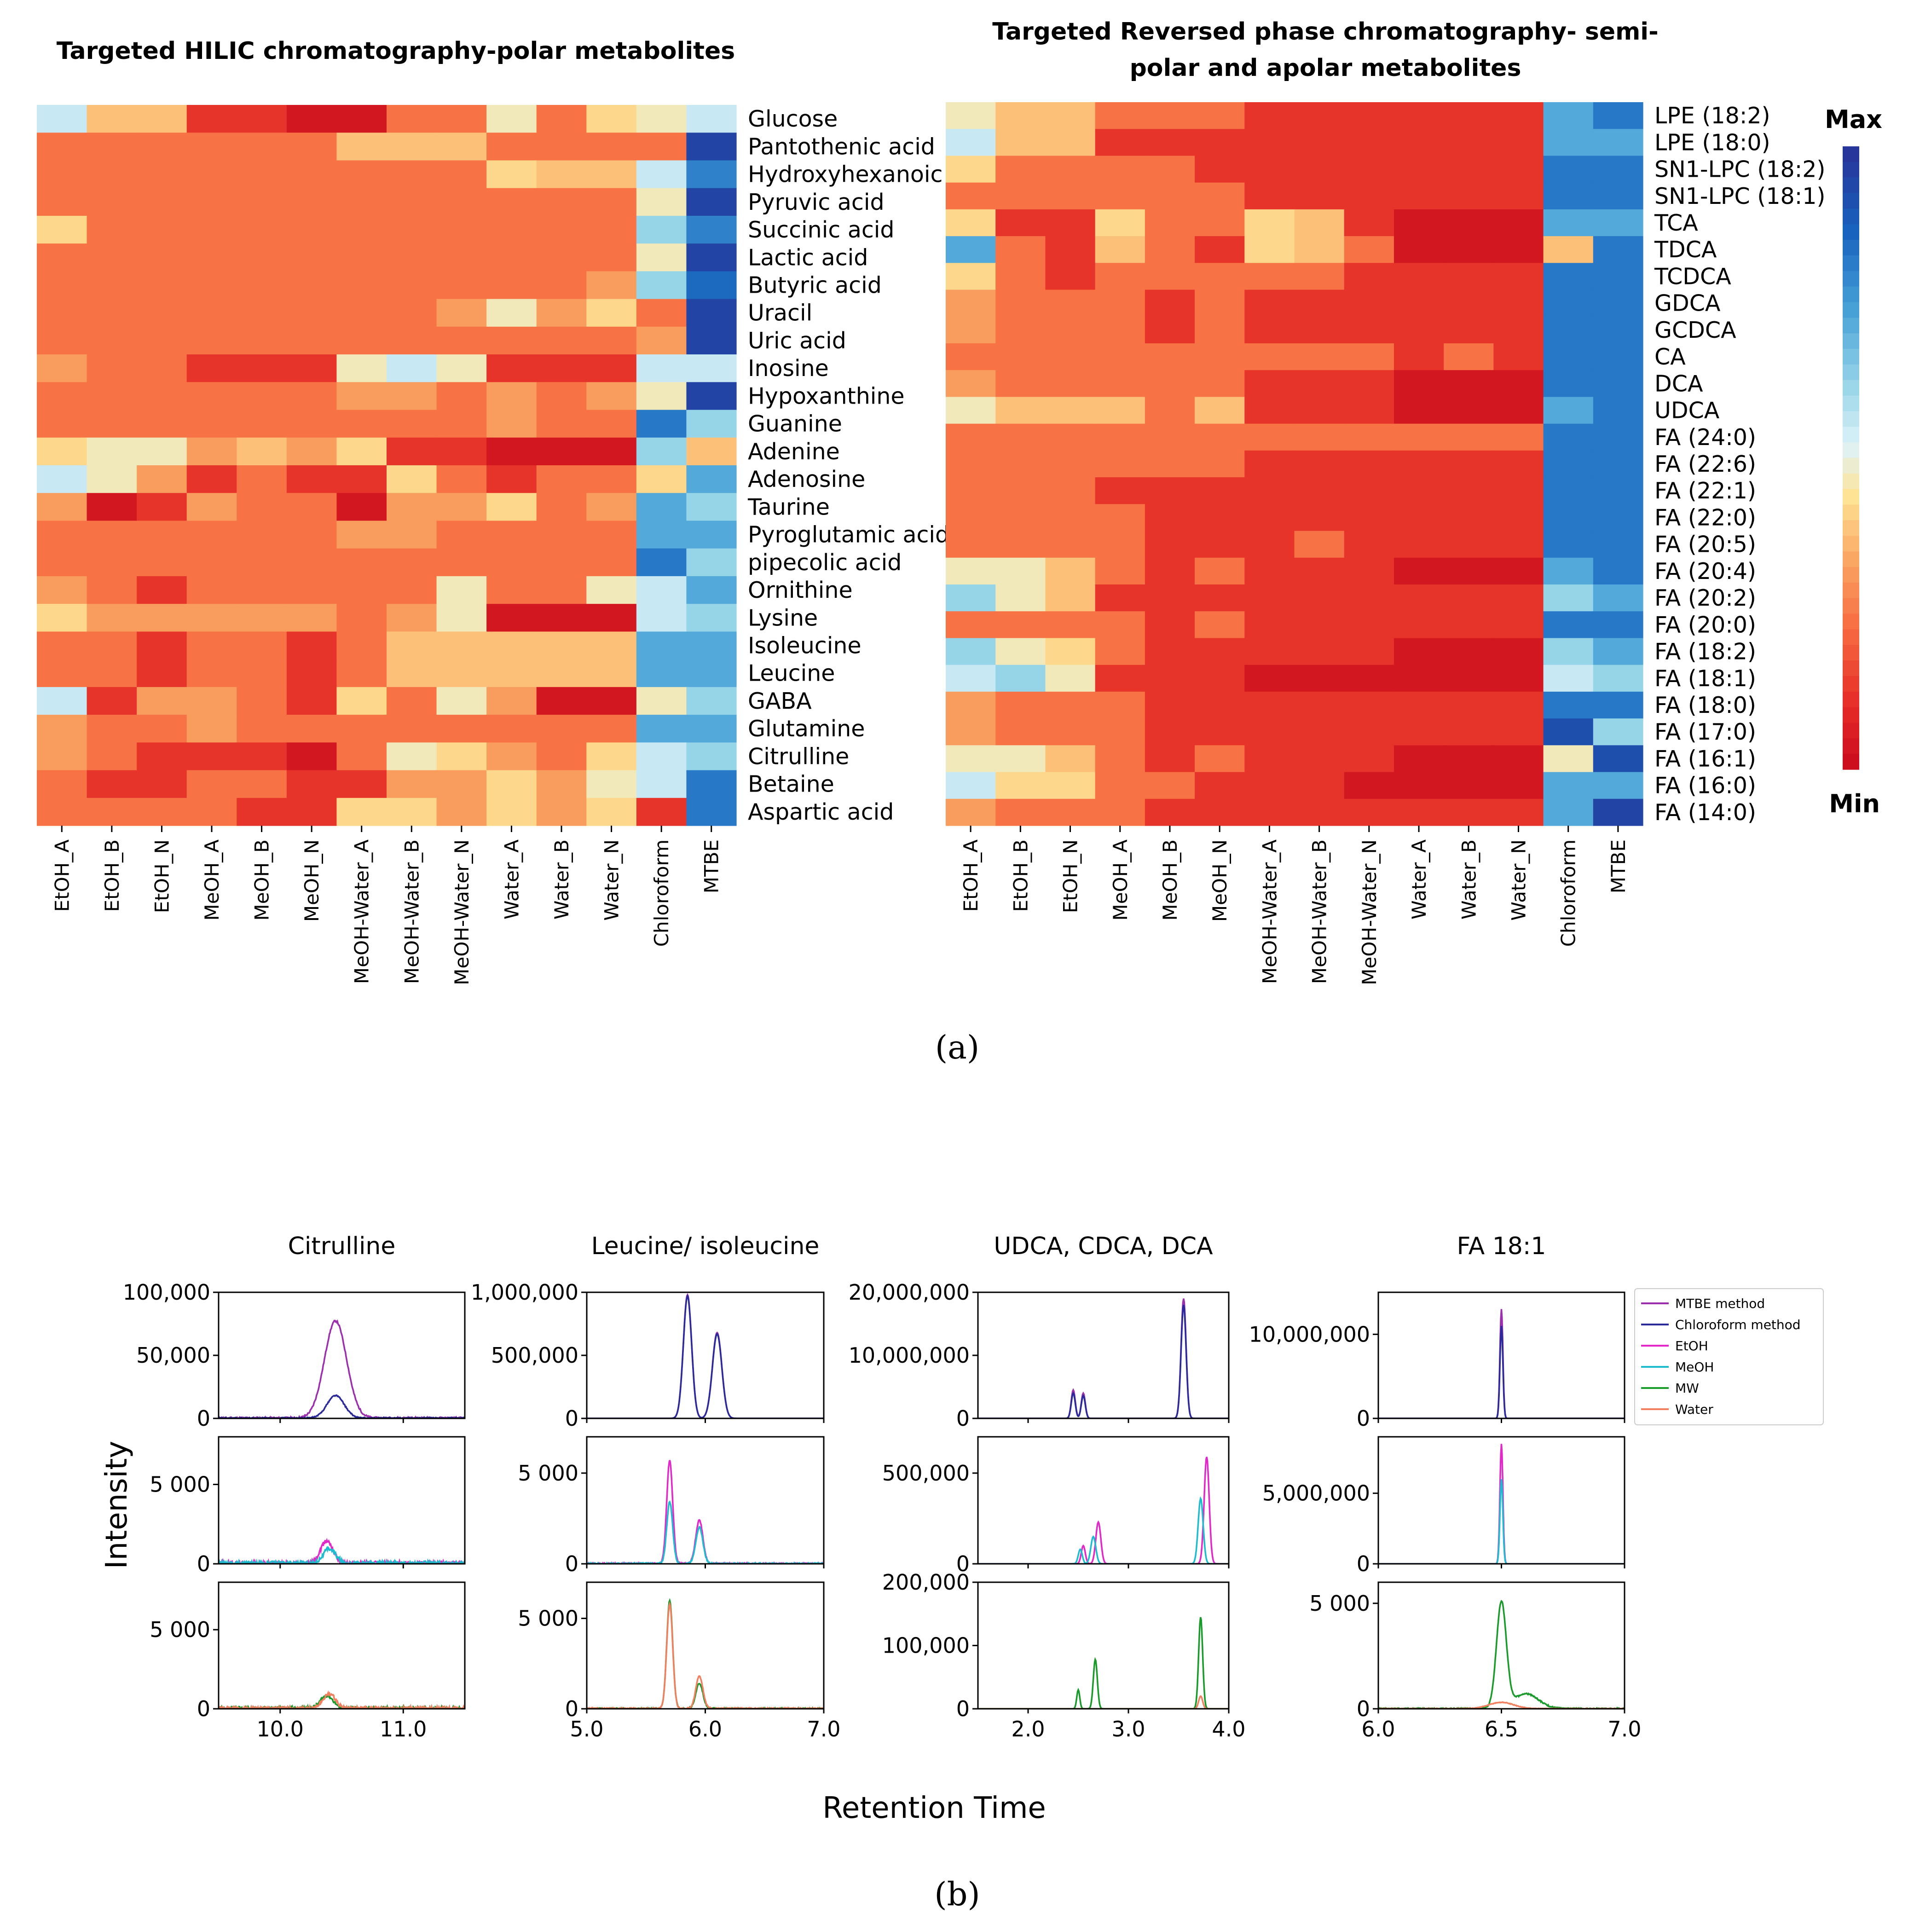 The width and height of the screenshot is (1914, 1932). Describe the element at coordinates (161, 876) in the screenshot. I see `hilic-col-label: EtOH_N` at that location.